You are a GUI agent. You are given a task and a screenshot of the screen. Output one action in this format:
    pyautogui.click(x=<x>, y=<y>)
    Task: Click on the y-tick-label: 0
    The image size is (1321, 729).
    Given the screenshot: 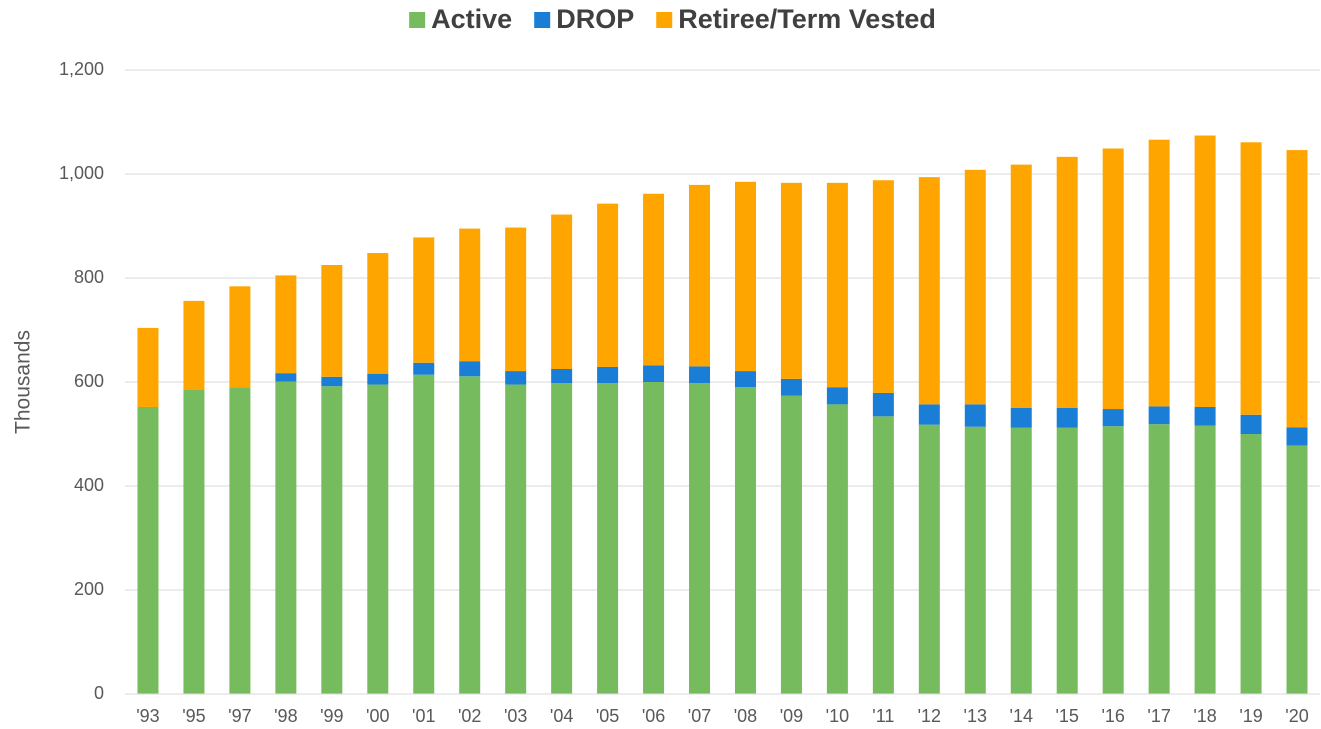 What is the action you would take?
    pyautogui.click(x=99, y=693)
    